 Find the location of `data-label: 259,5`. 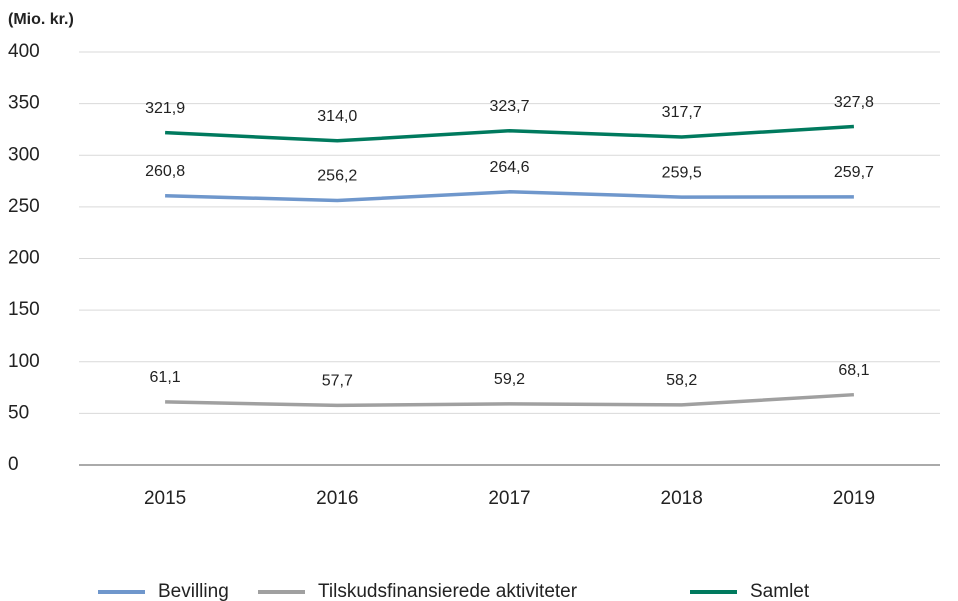

data-label: 259,5 is located at coordinates (682, 172).